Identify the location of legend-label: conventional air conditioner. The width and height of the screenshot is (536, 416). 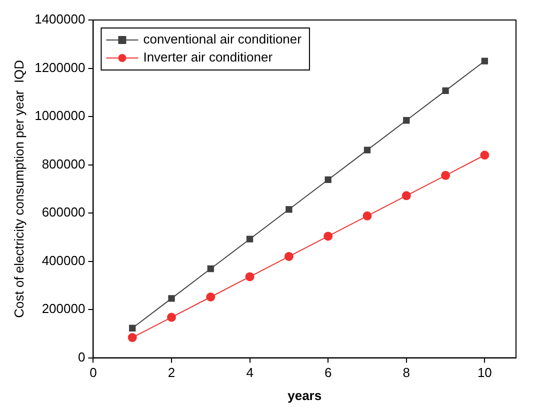
(222, 39).